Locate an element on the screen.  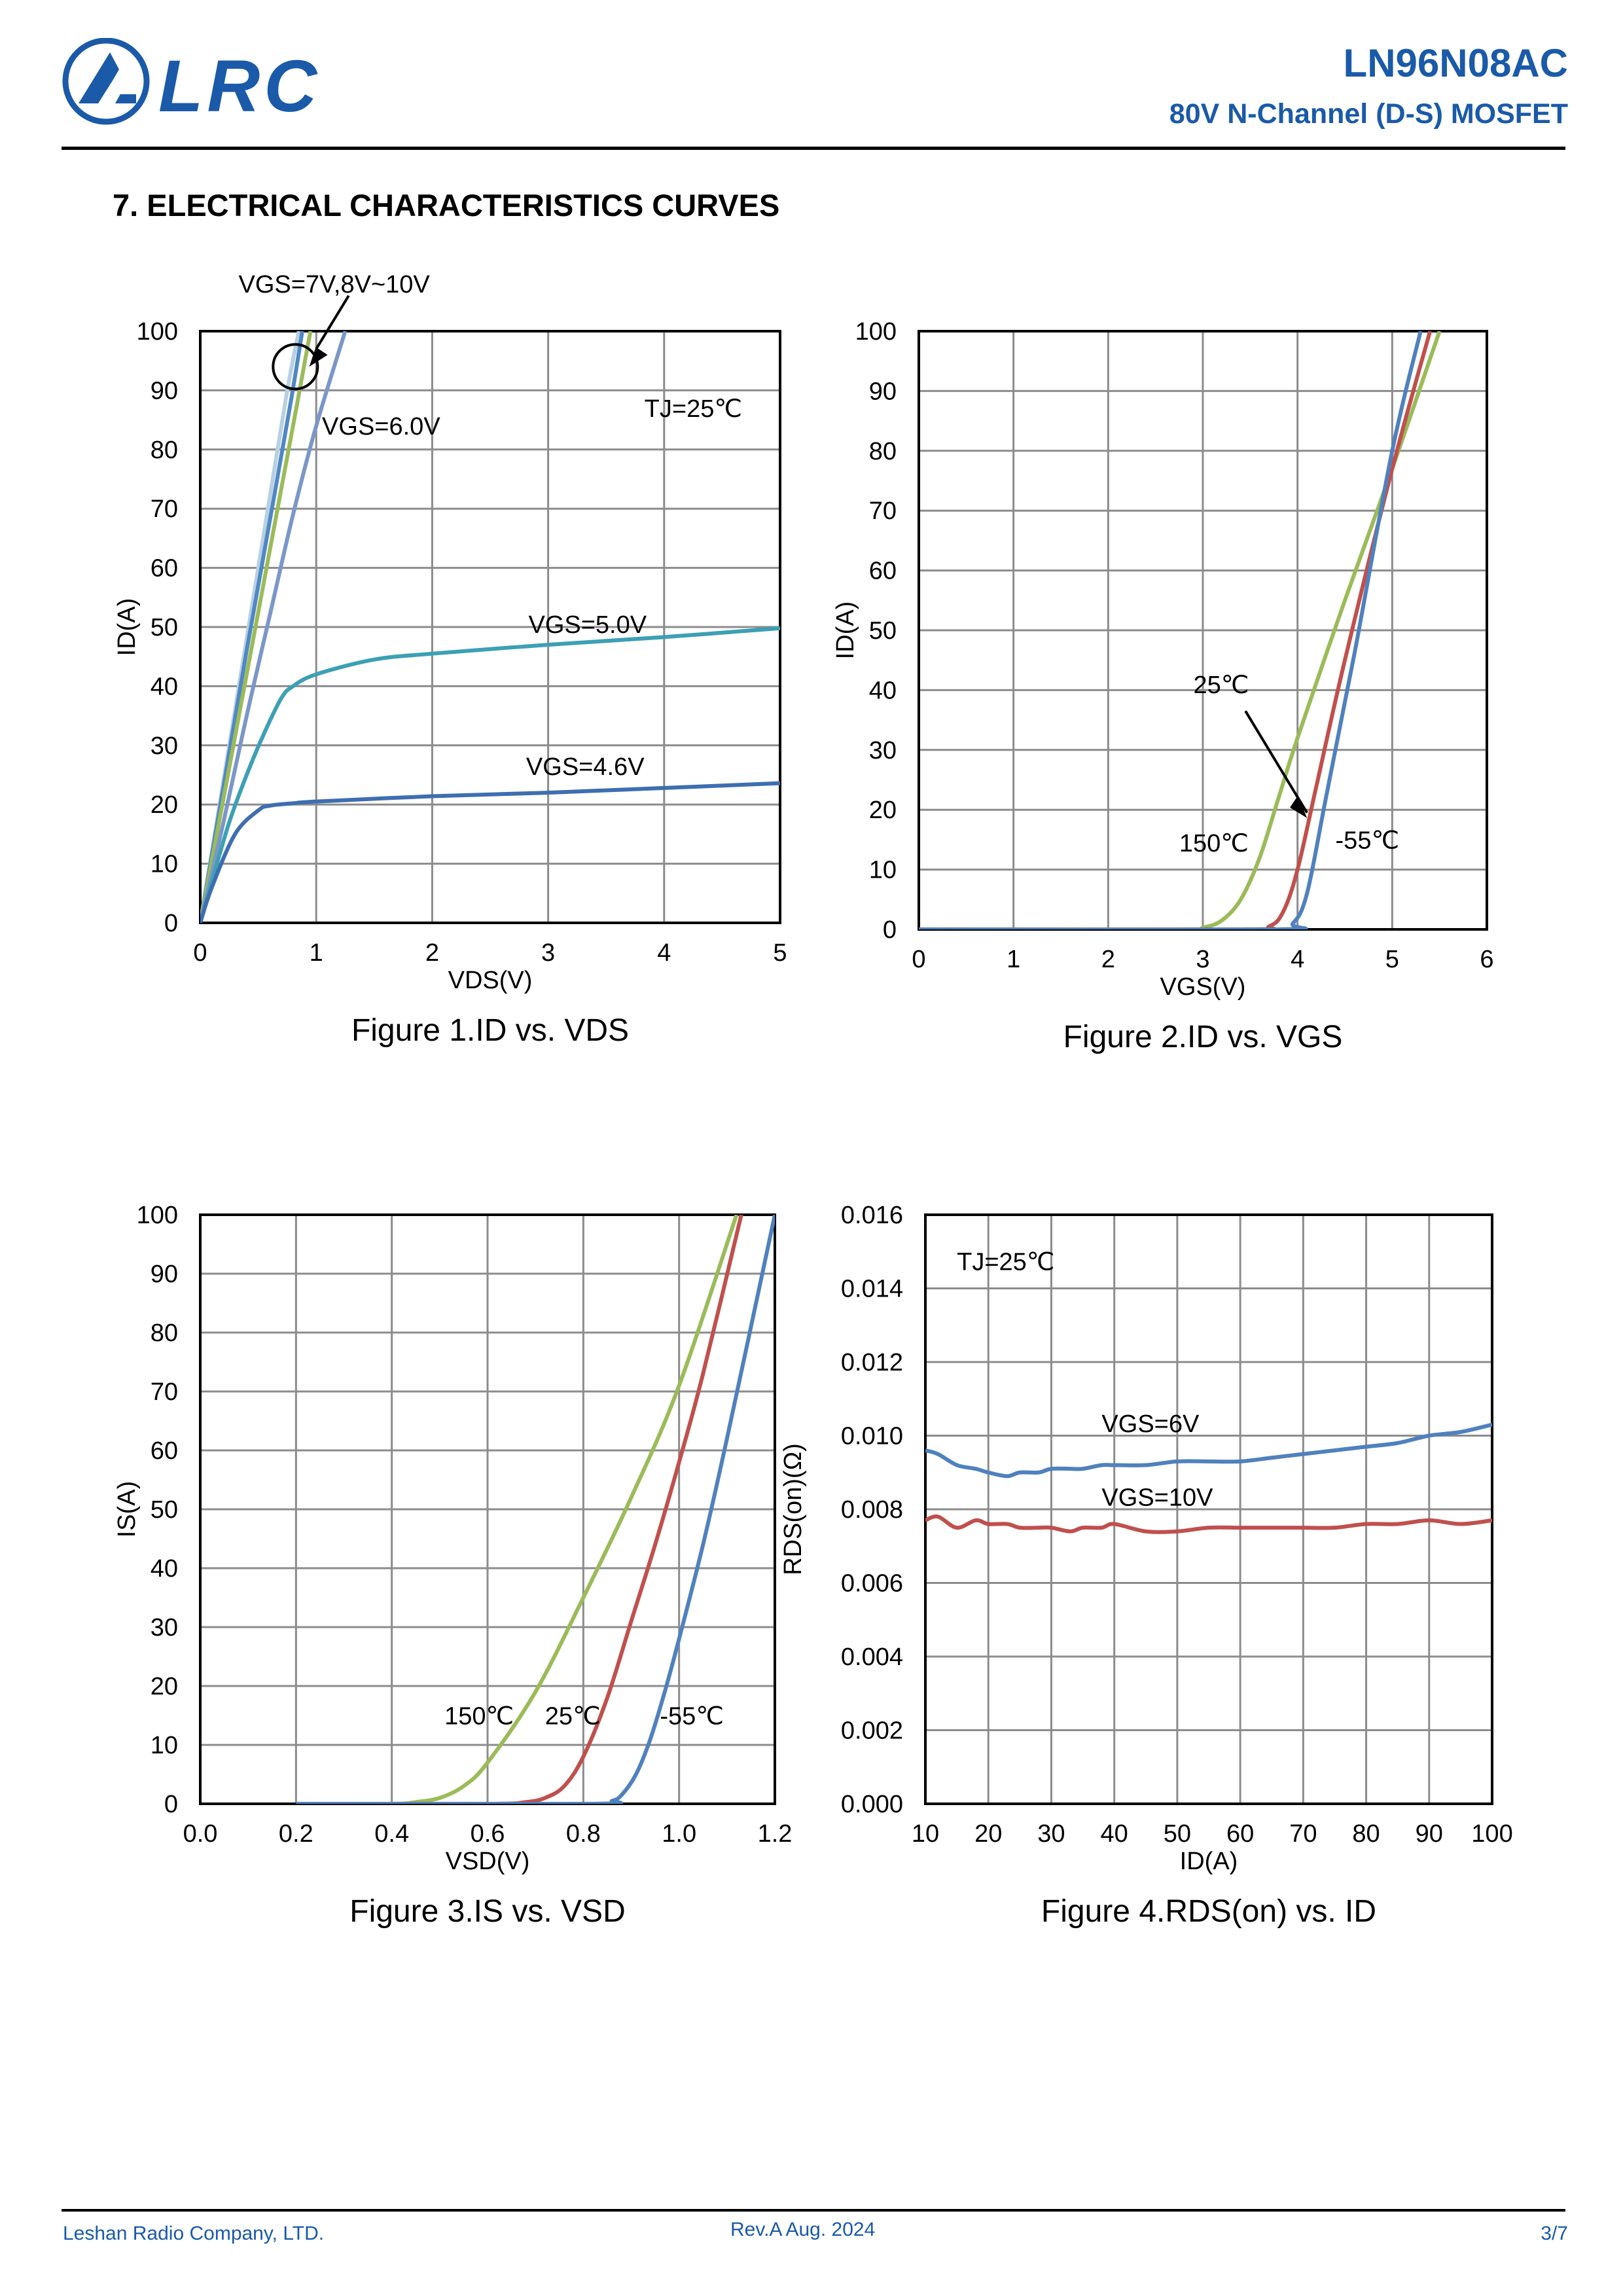
header-divider is located at coordinates (813, 148).